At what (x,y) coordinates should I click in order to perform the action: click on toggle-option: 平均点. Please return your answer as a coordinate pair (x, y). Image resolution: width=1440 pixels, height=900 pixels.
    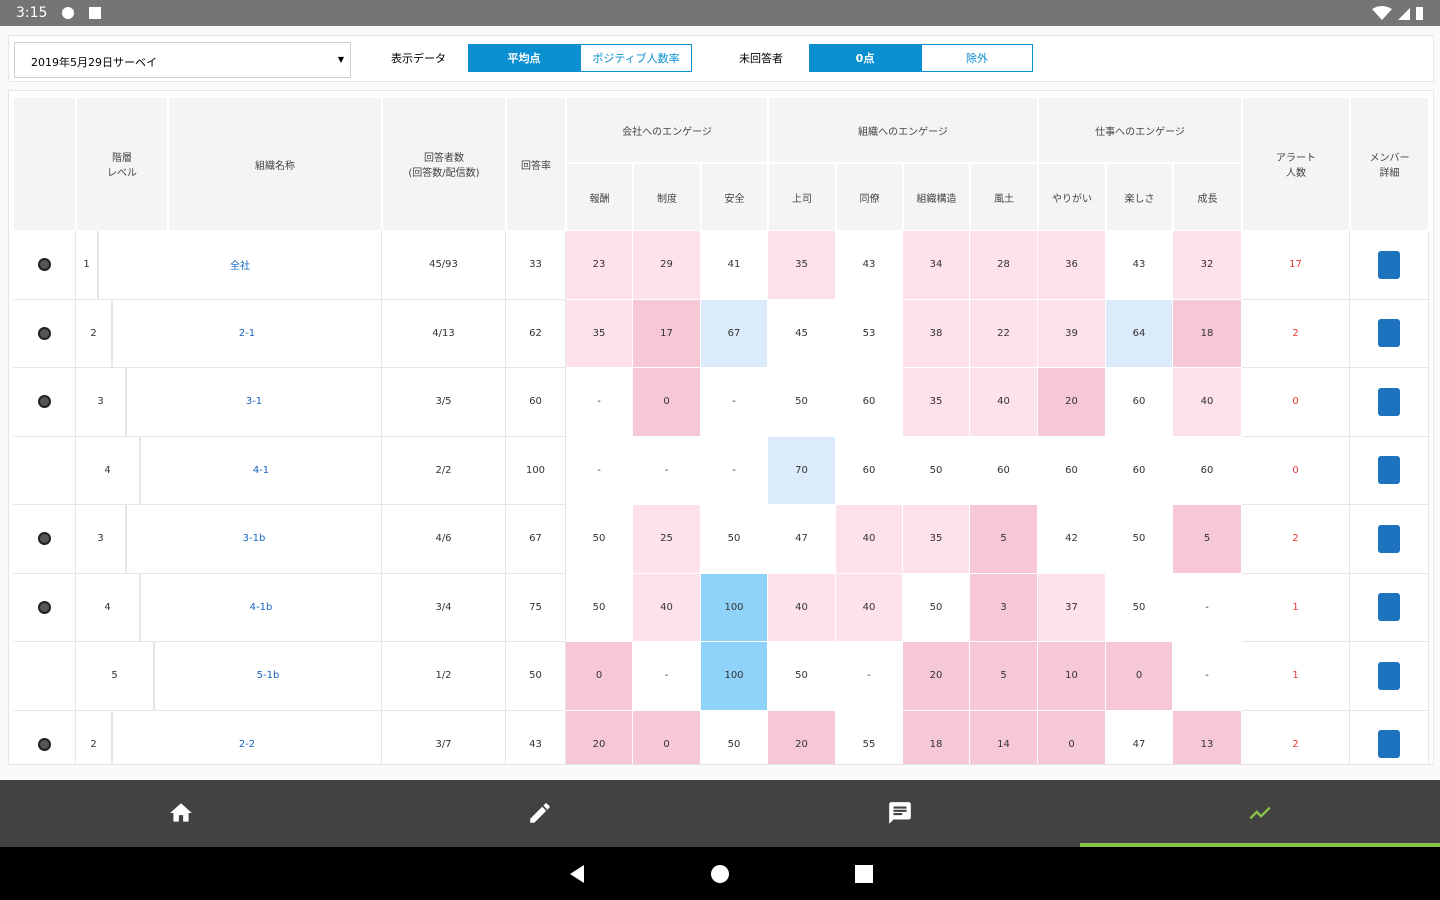
    Looking at the image, I should click on (524, 58).